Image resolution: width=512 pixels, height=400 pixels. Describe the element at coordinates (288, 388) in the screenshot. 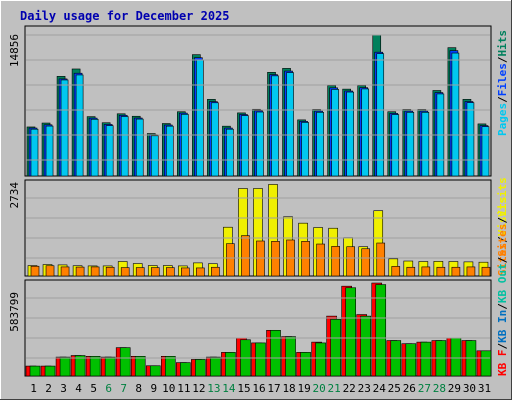

I see `day-label-18: 18` at that location.